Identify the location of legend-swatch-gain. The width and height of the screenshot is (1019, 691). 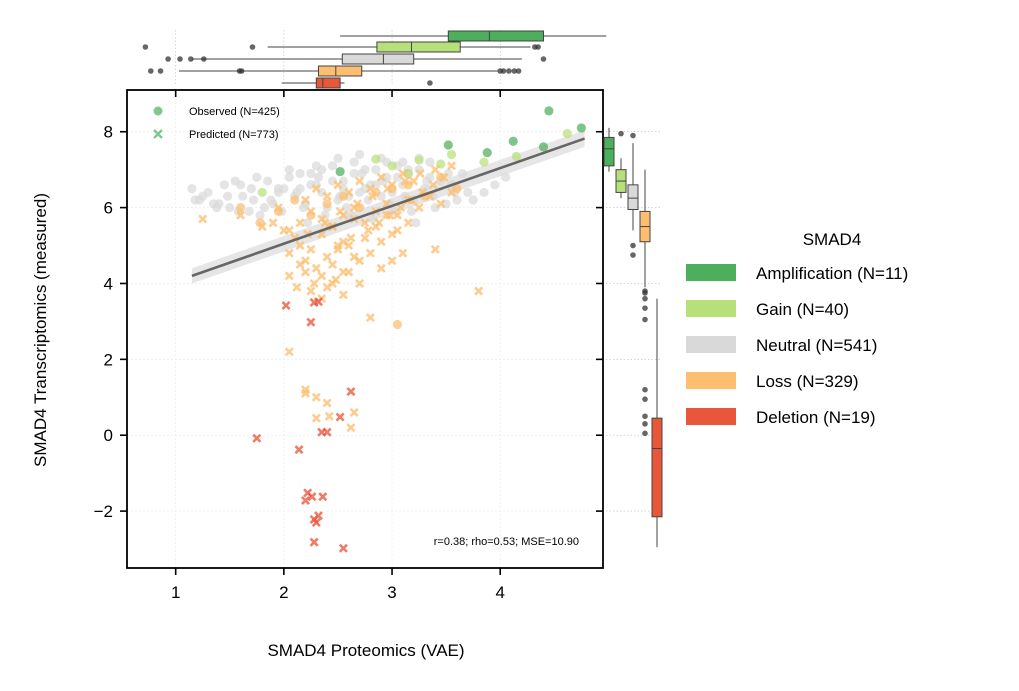
(711, 308).